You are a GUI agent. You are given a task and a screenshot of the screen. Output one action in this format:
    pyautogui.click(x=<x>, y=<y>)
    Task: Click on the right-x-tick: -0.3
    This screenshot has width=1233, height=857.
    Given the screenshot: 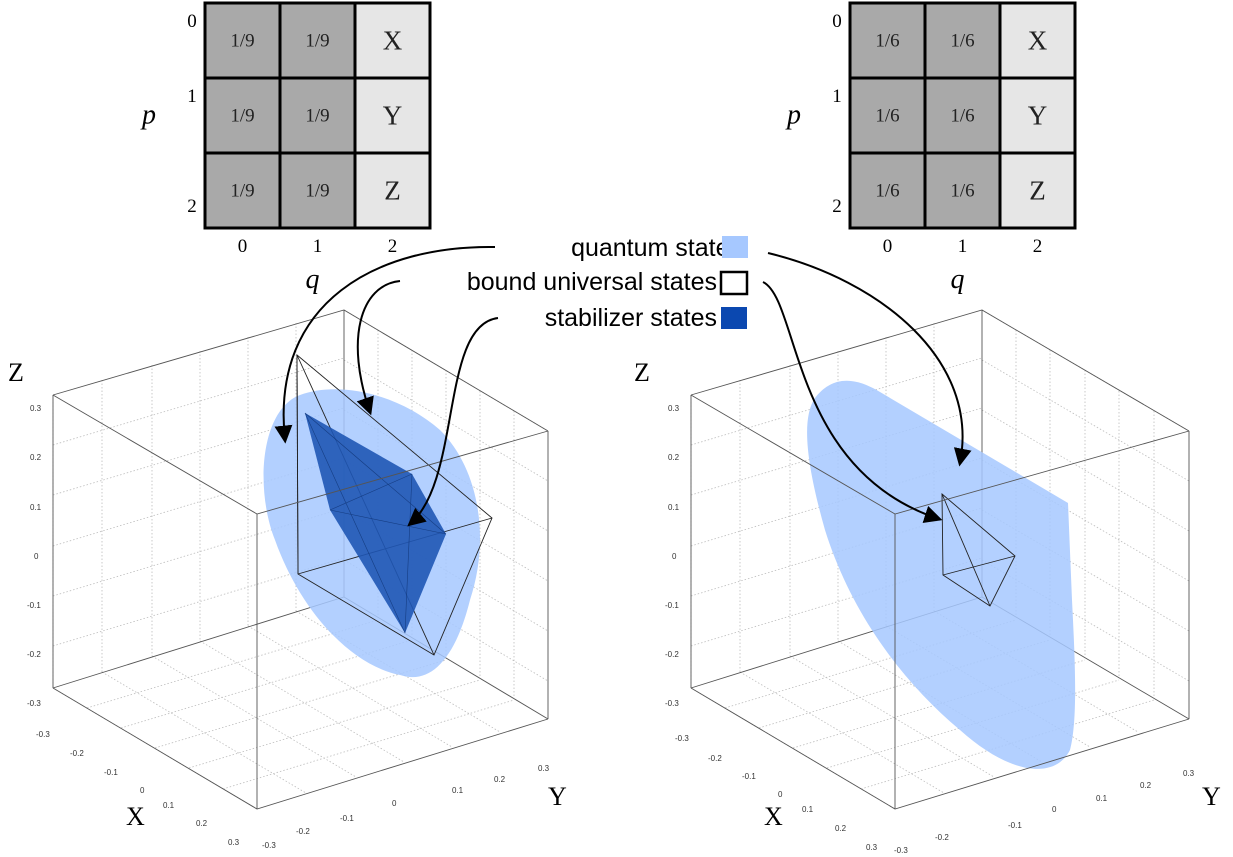 What is the action you would take?
    pyautogui.click(x=682, y=738)
    